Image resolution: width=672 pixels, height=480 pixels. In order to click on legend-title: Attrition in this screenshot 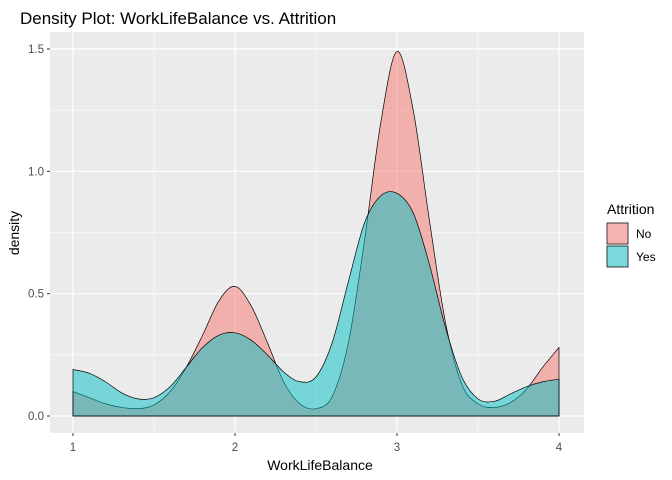, I will do `click(630, 209)`.